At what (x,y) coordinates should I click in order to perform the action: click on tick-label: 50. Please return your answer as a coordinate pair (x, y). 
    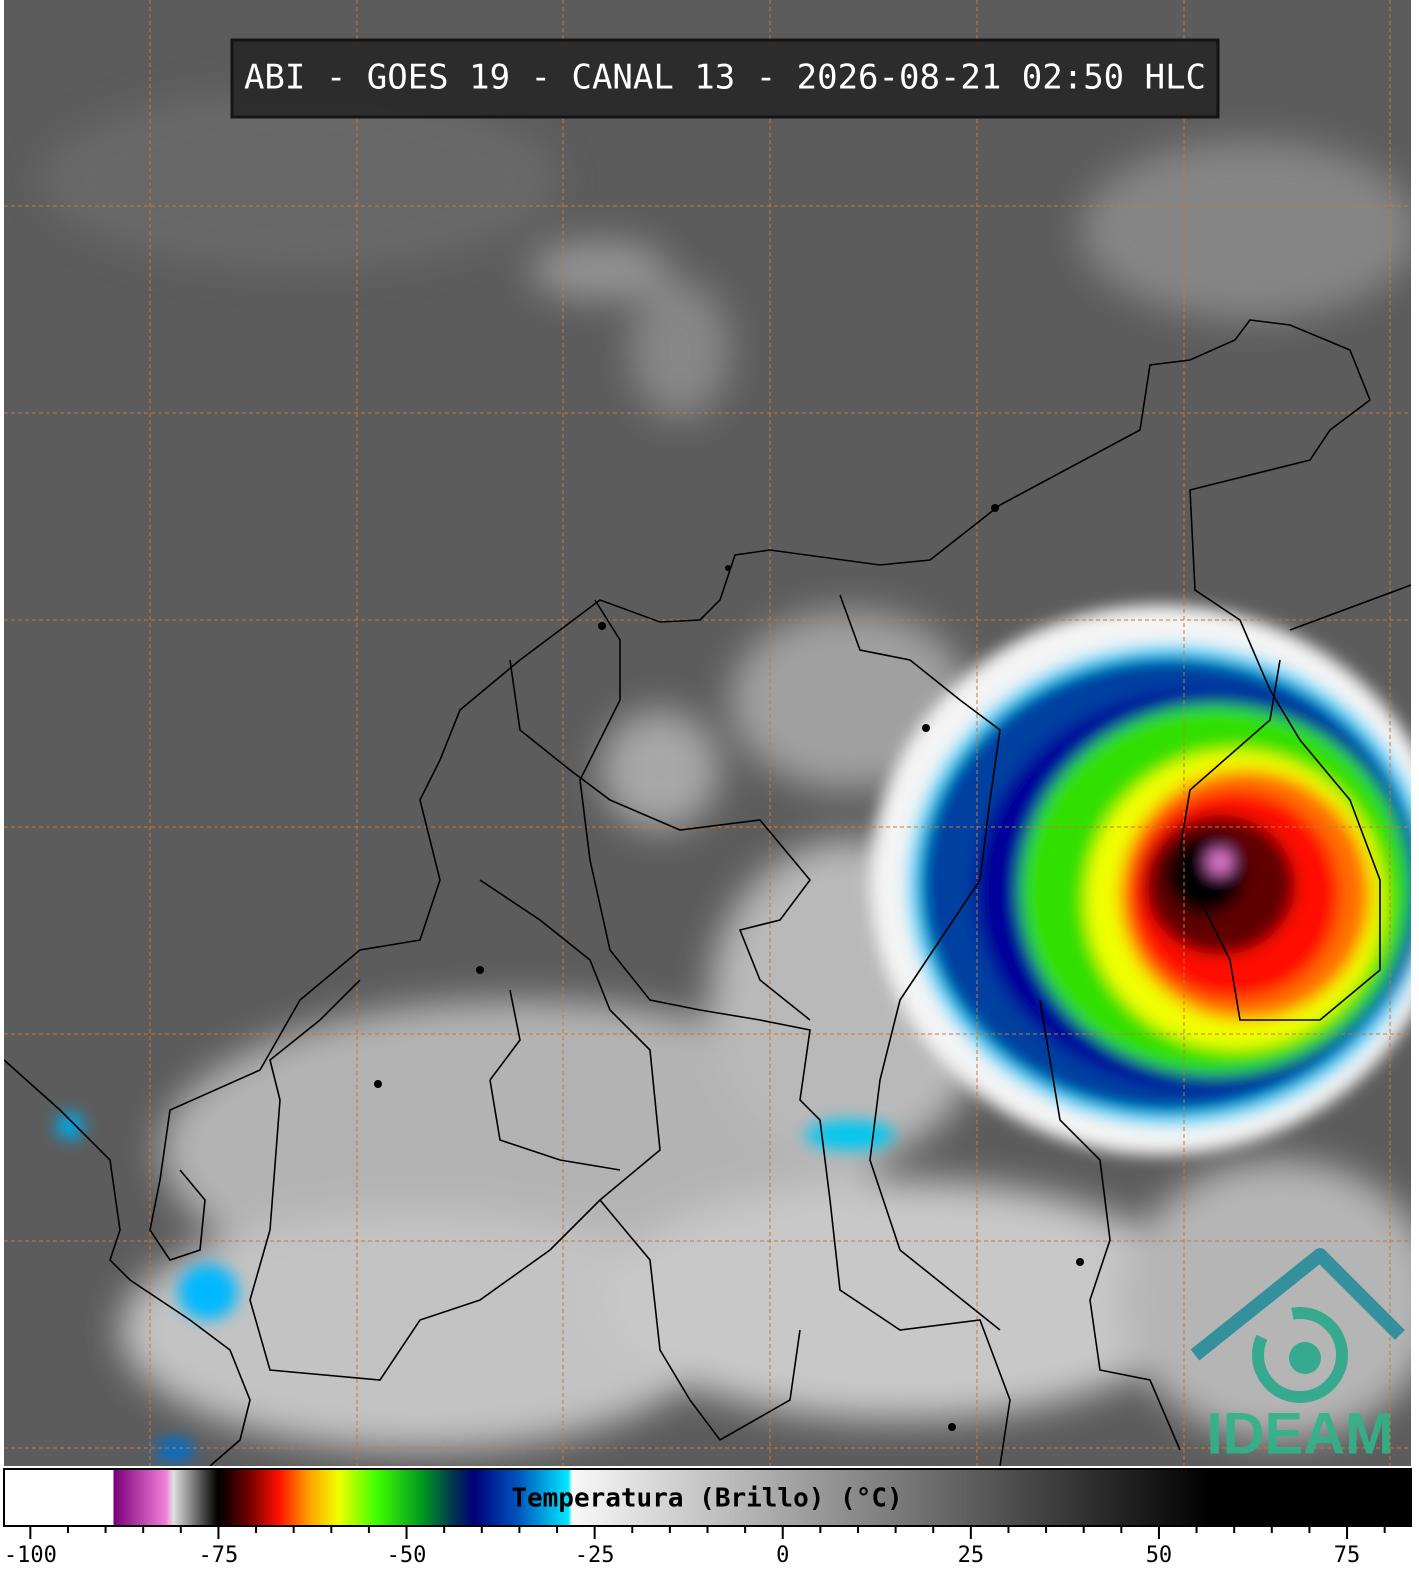
    Looking at the image, I should click on (1159, 1555).